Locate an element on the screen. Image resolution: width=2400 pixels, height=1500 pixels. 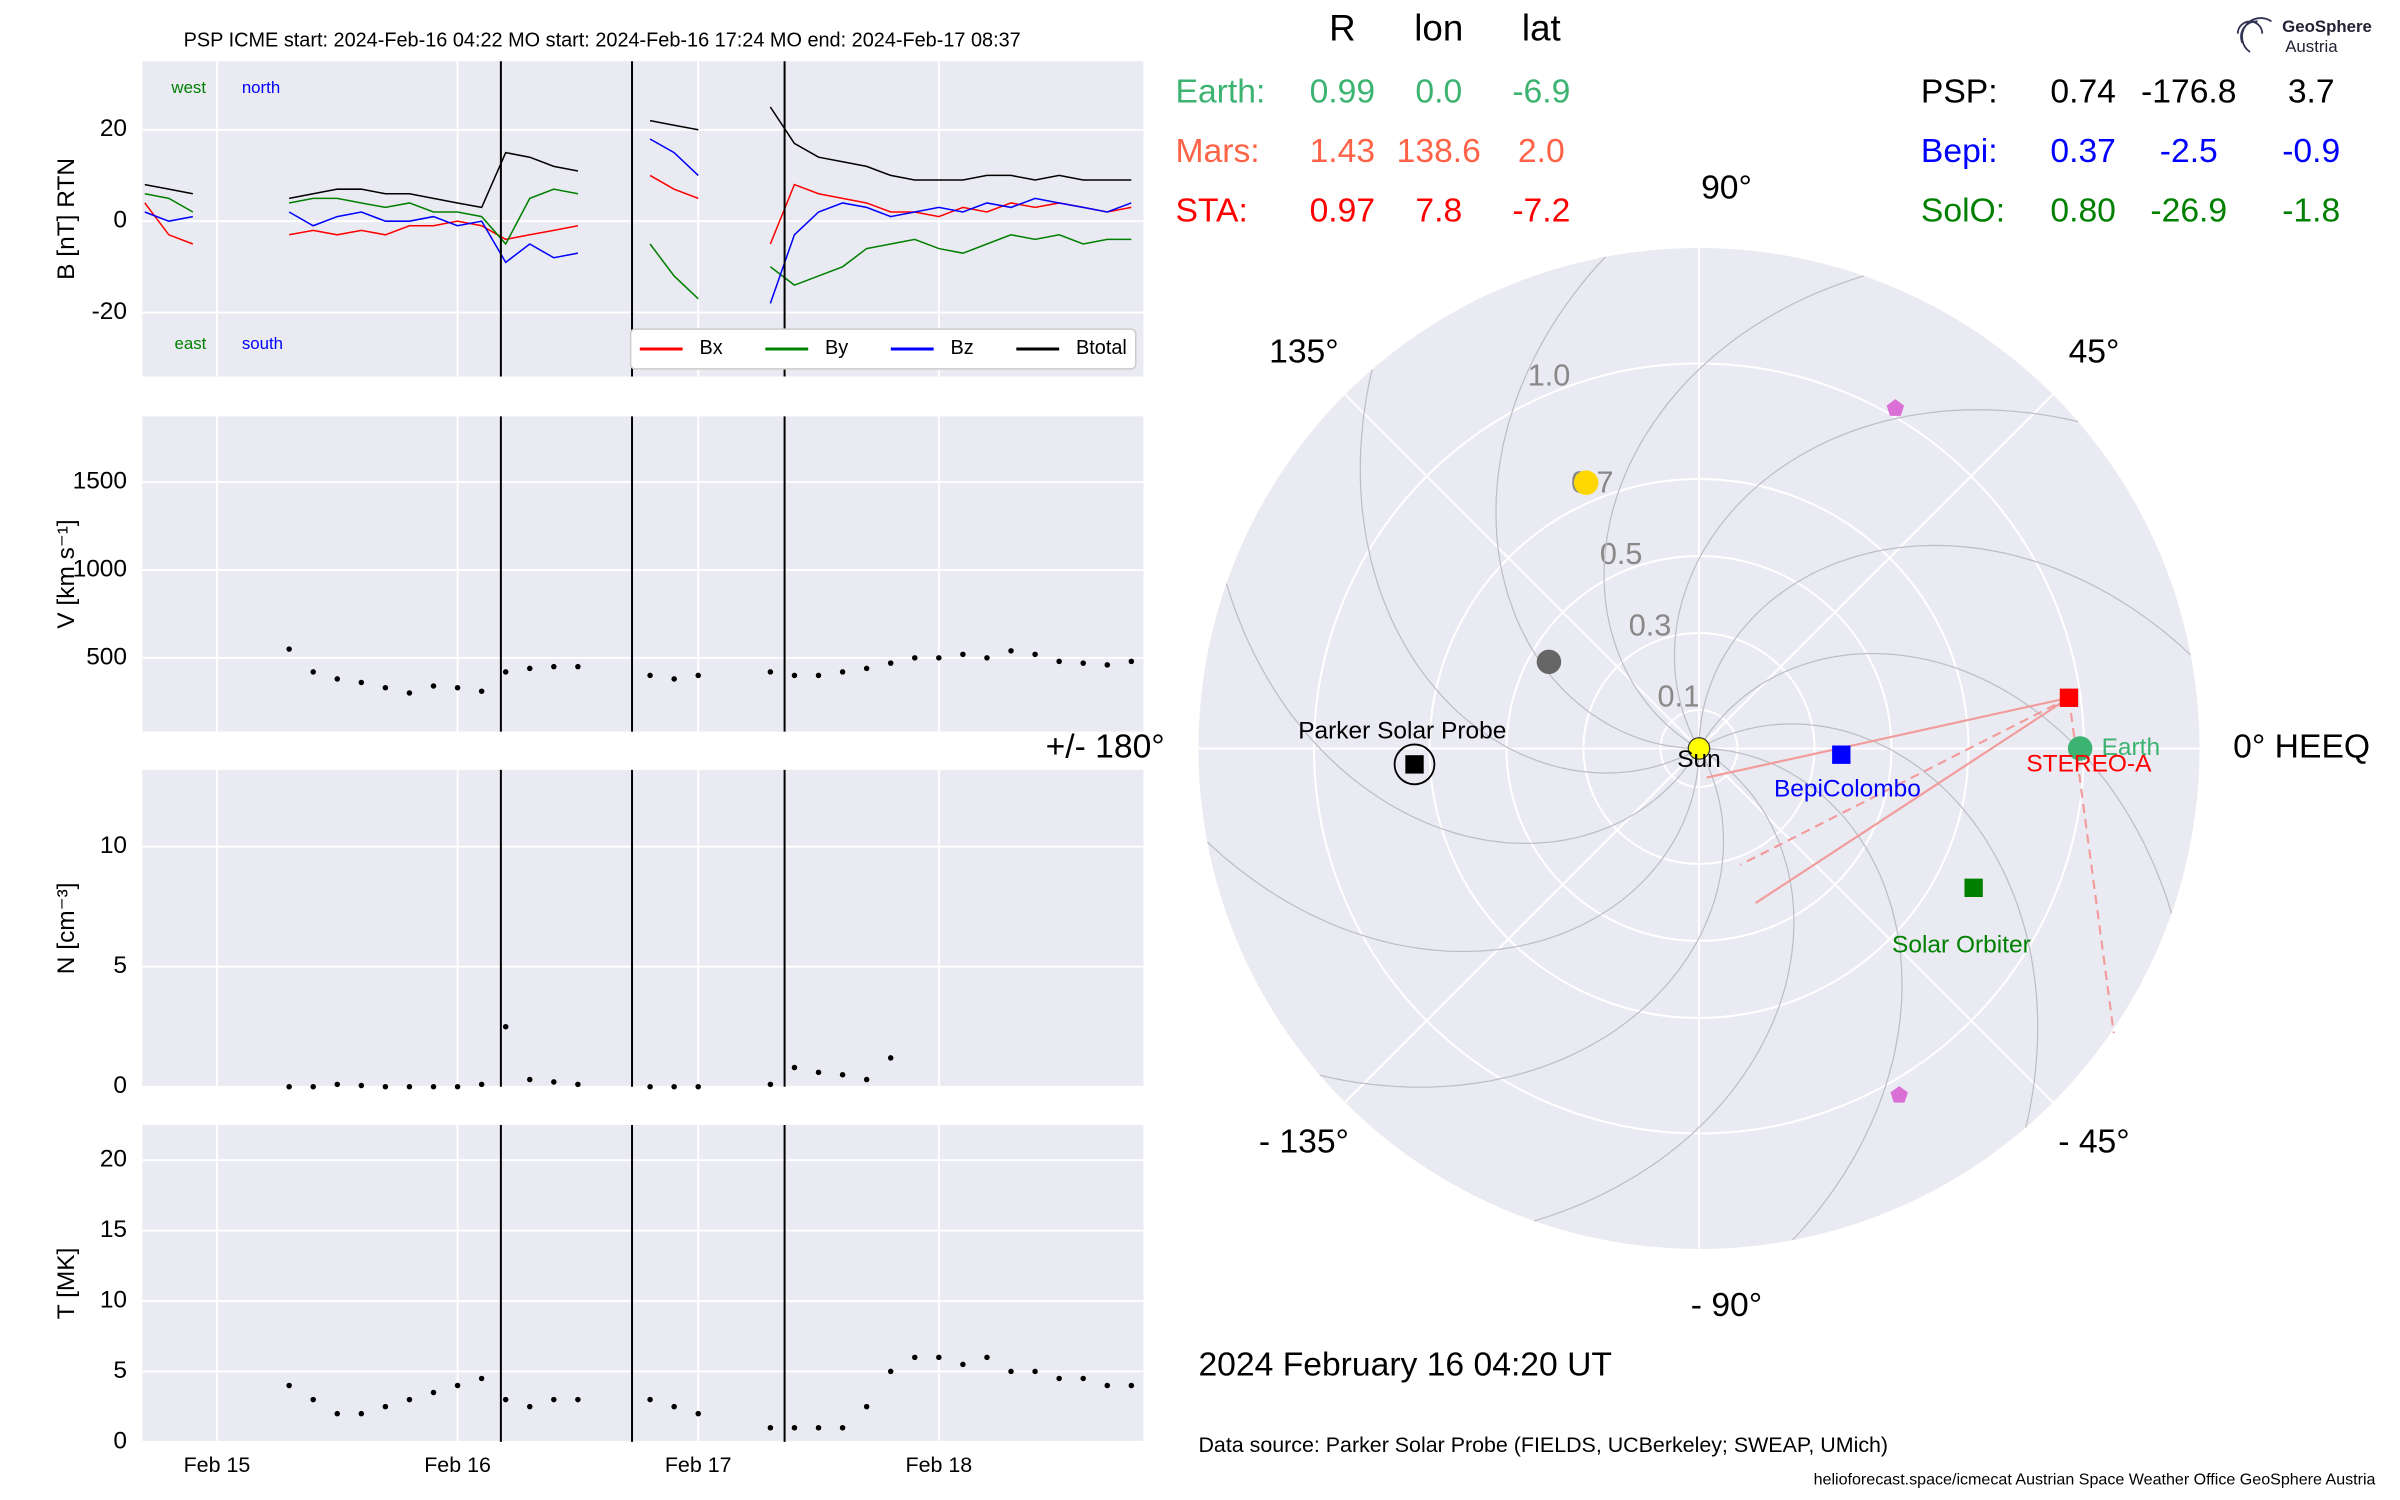
logo-text: GeoSphere is located at coordinates (2327, 26).